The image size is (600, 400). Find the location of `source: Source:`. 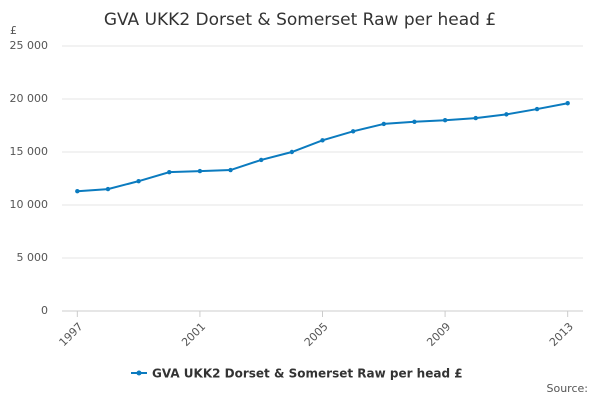

source: Source: is located at coordinates (568, 388).